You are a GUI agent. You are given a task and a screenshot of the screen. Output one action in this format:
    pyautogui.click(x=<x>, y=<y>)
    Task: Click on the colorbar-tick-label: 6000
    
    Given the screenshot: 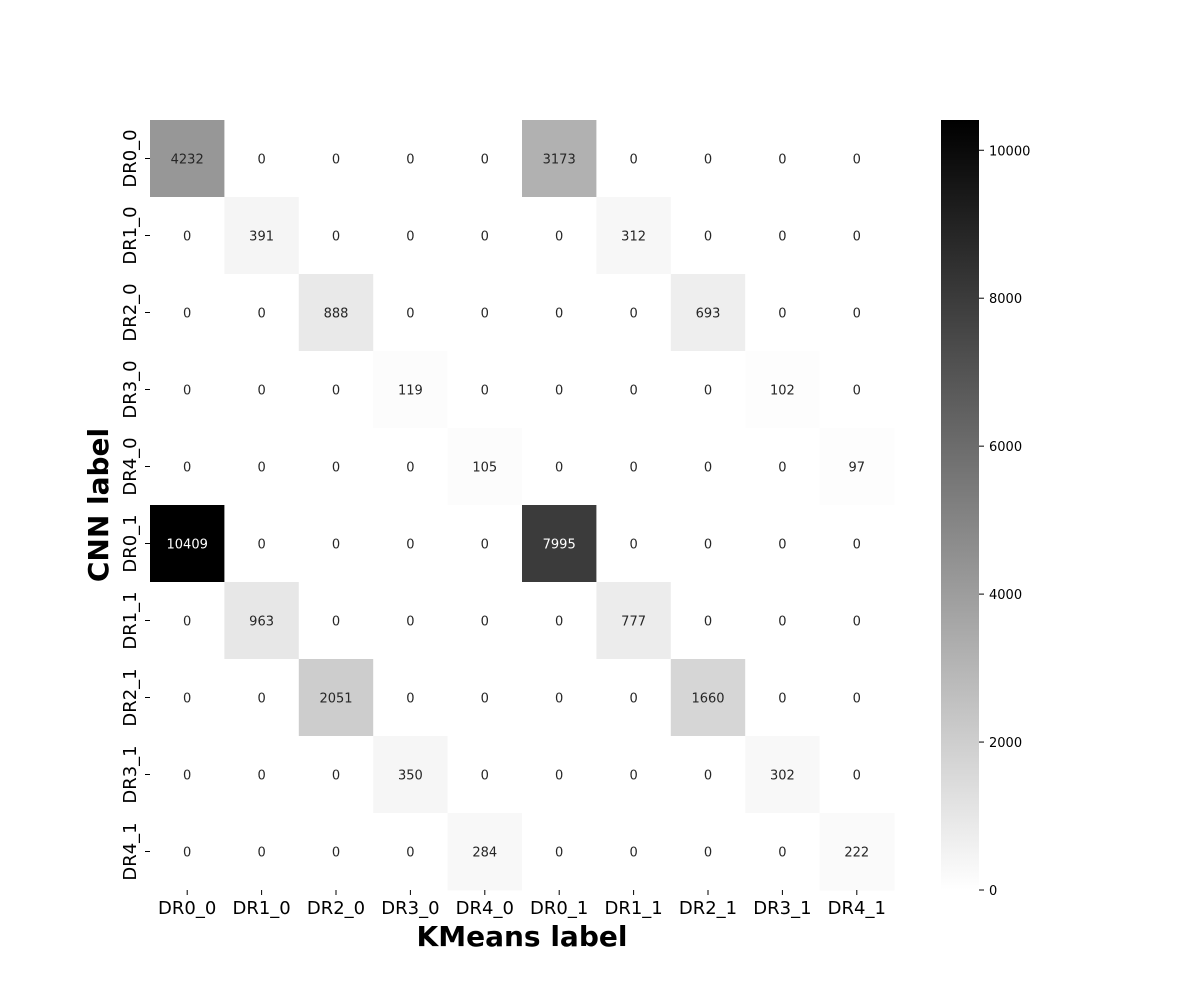 What is the action you would take?
    pyautogui.click(x=1005, y=447)
    